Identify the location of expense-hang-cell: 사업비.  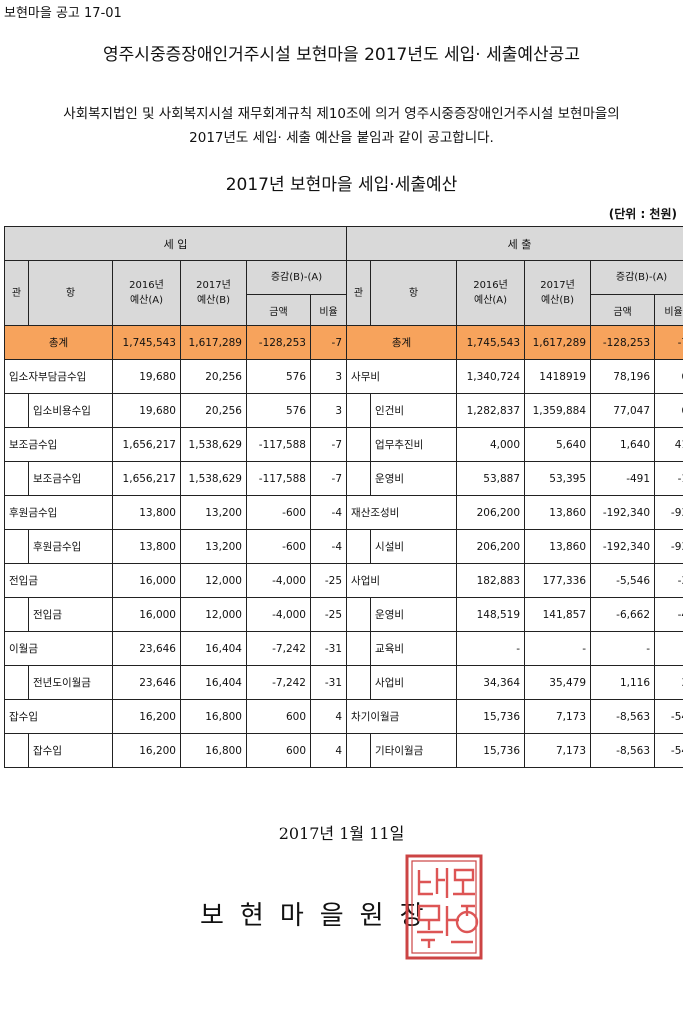
(414, 682).